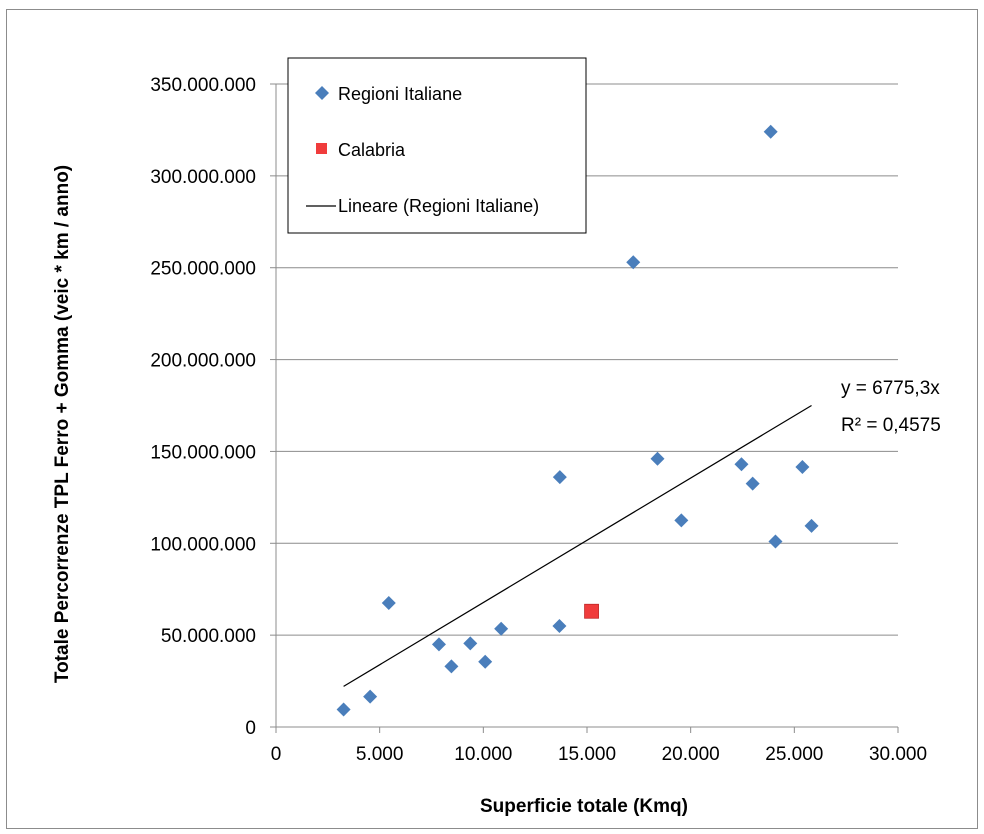  What do you see at coordinates (321, 148) in the screenshot?
I see `legend-marker-calabria` at bounding box center [321, 148].